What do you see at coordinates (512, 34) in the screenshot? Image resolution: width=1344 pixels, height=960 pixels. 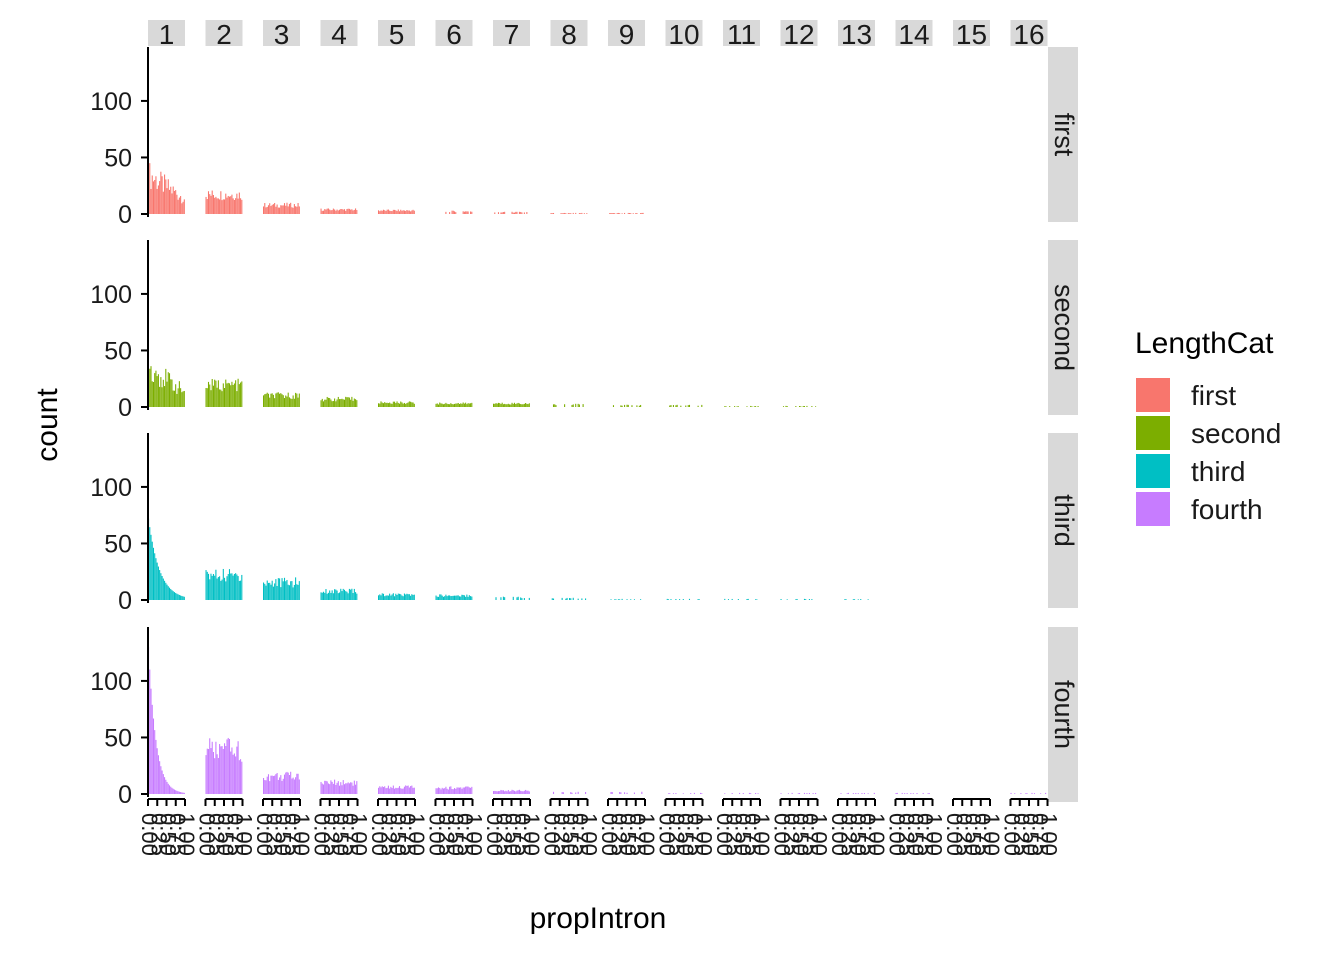 I see `column-strip-label: 7` at bounding box center [512, 34].